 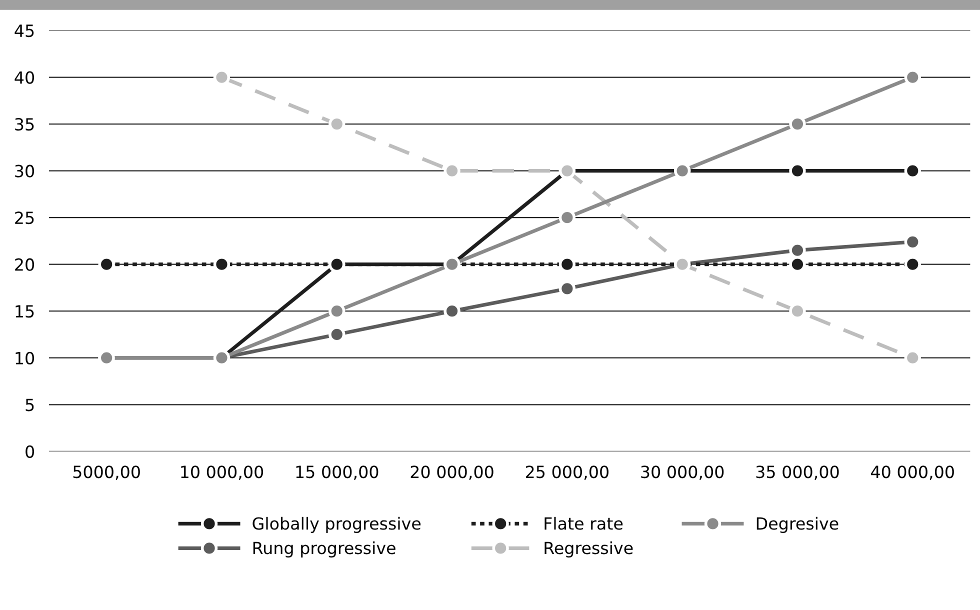 What do you see at coordinates (588, 549) in the screenshot?
I see `legend-label: Regressive` at bounding box center [588, 549].